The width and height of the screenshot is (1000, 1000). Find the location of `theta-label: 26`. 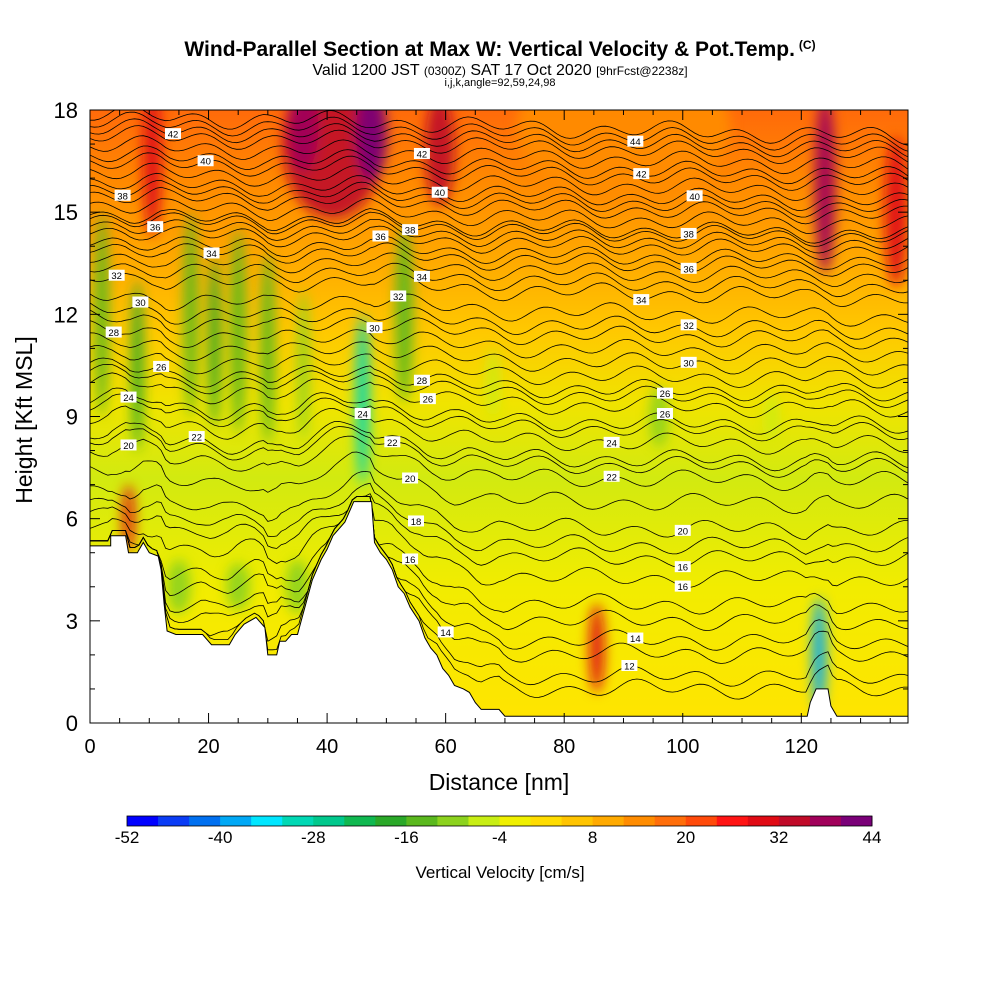

theta-label: 26 is located at coordinates (427, 399).